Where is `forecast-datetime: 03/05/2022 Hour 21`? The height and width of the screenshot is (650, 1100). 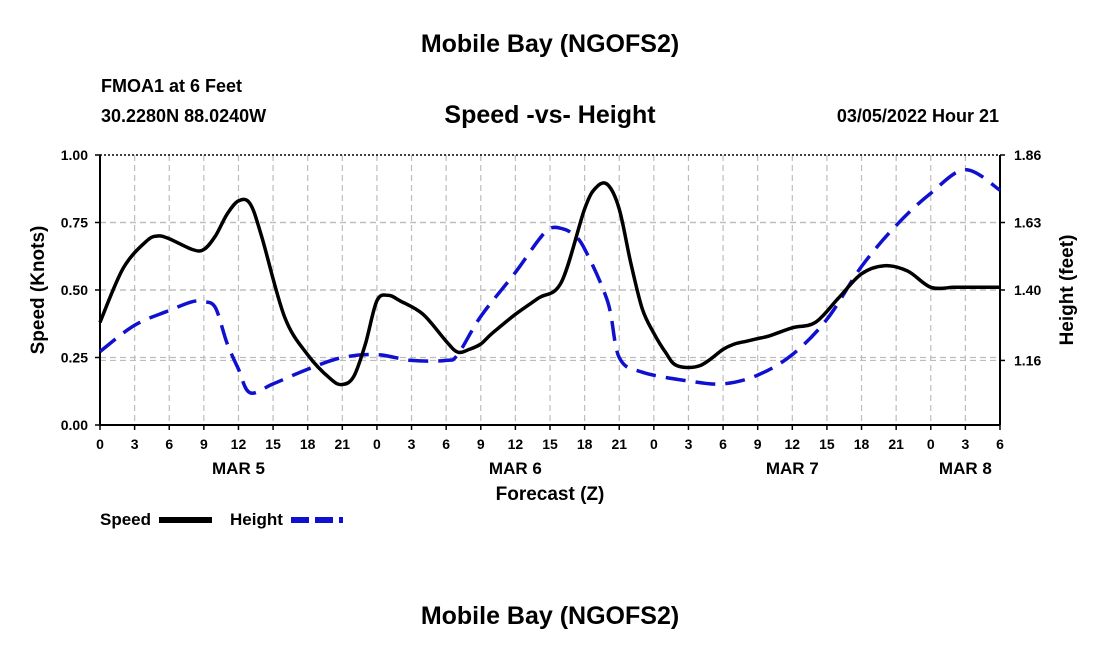
forecast-datetime: 03/05/2022 Hour 21 is located at coordinates (917, 116).